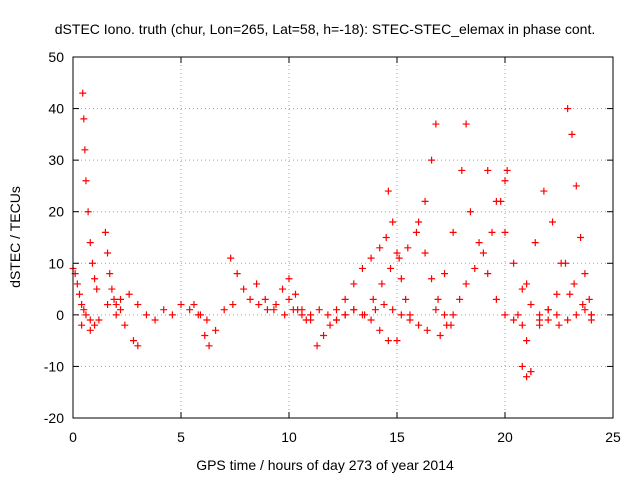  I want to click on y-tick-label: 20, so click(56, 212).